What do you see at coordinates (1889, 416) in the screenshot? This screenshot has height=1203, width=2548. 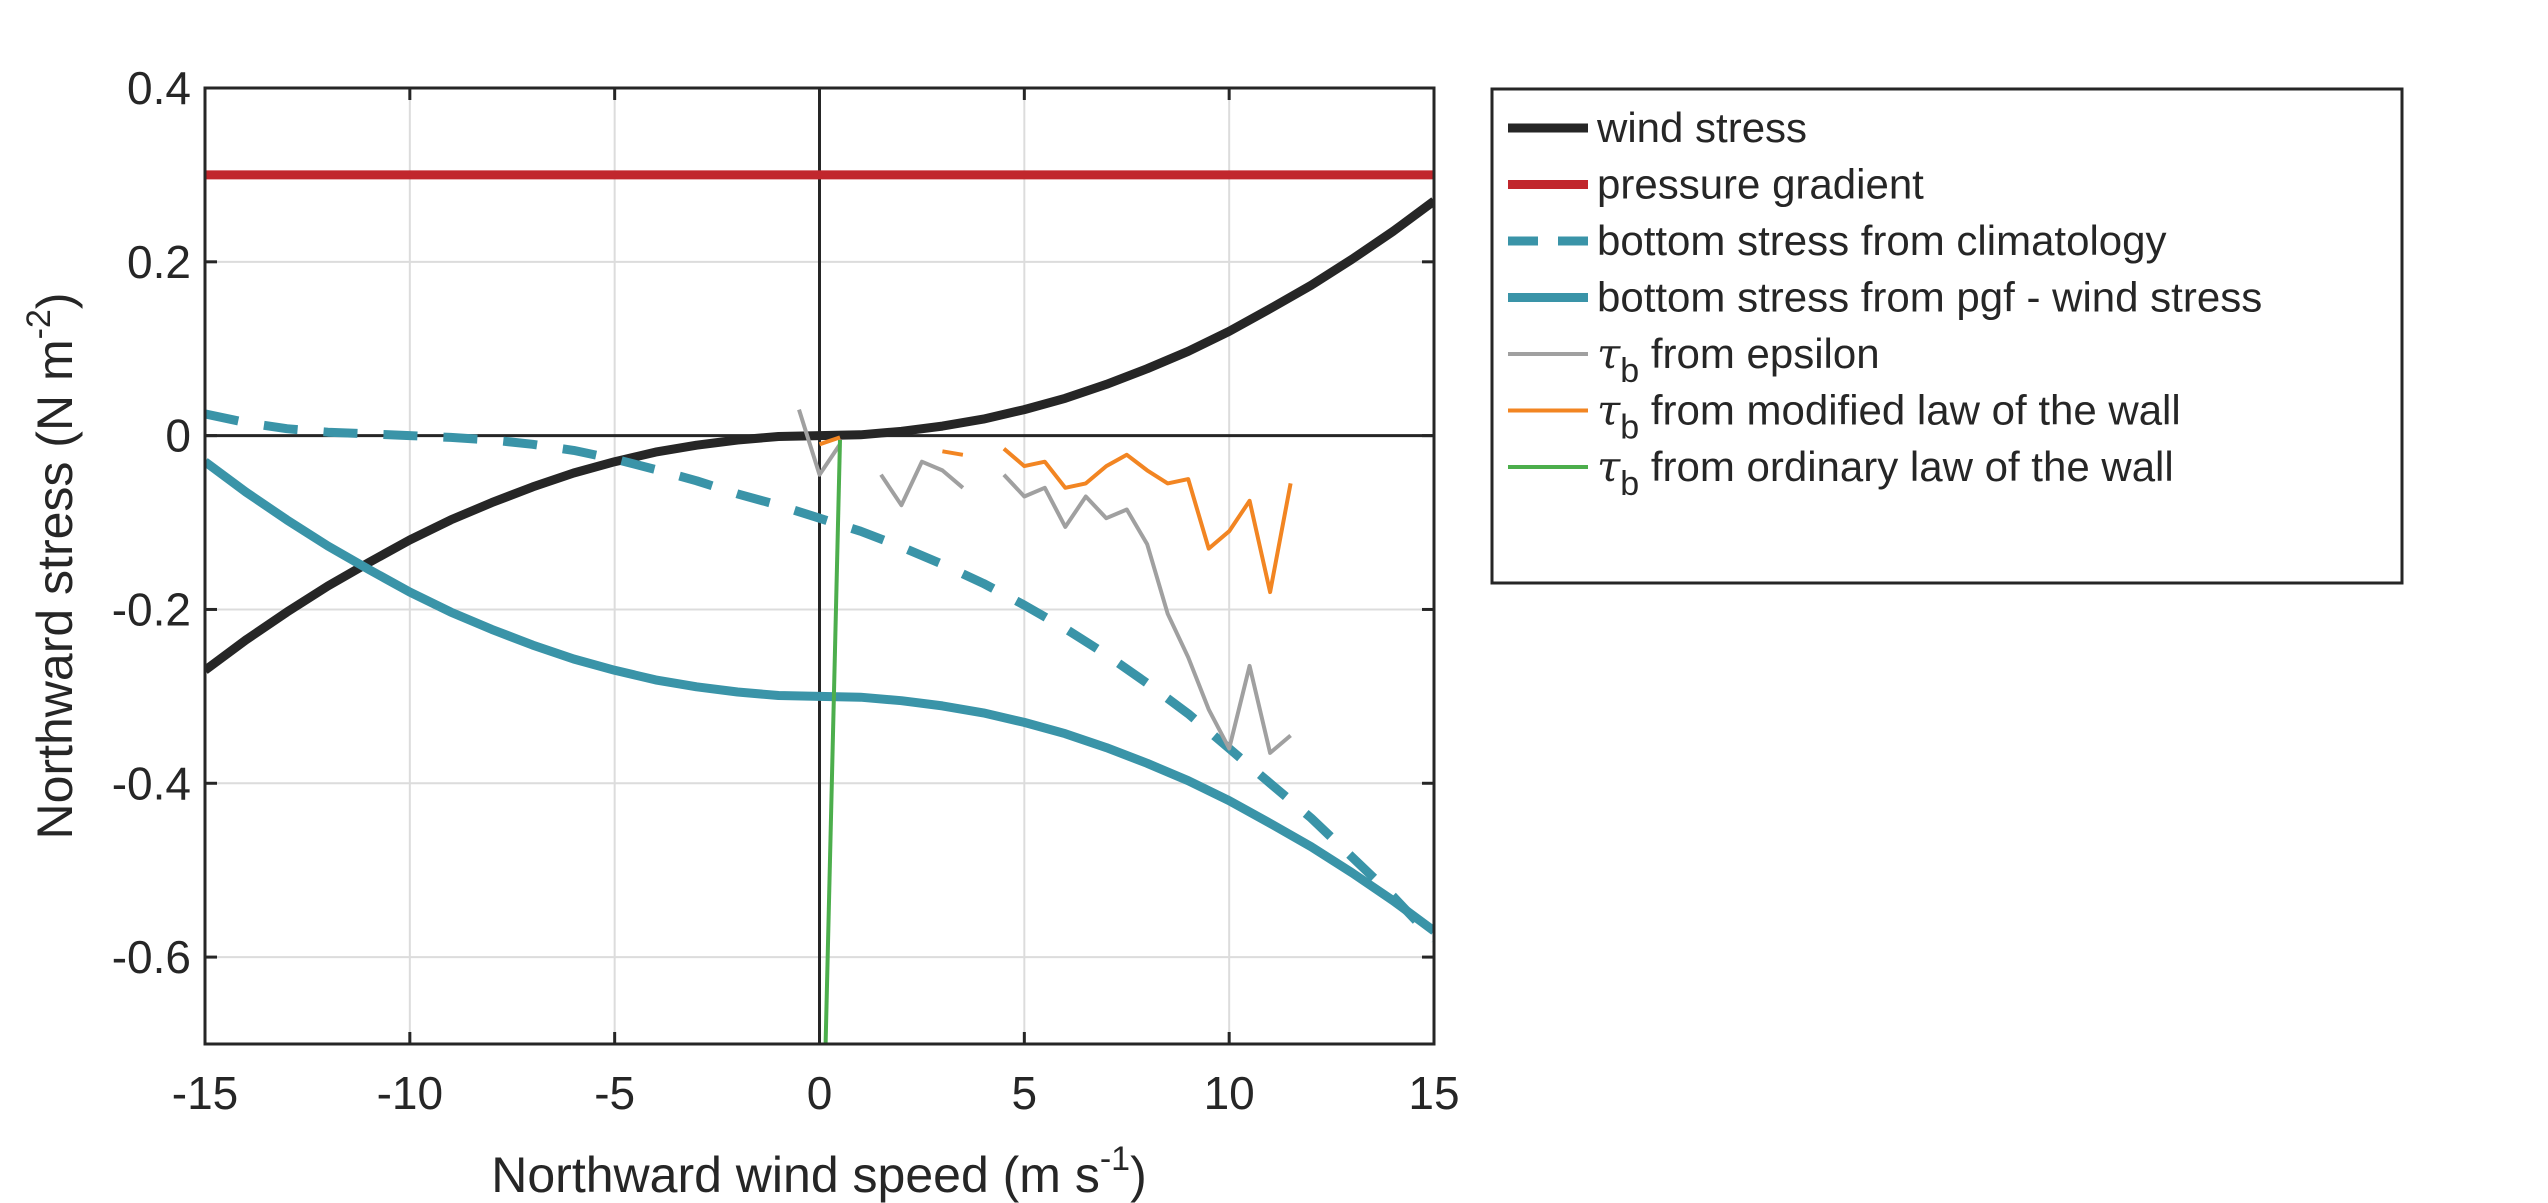 I see `legend-label: τb from modified law of the wall` at bounding box center [1889, 416].